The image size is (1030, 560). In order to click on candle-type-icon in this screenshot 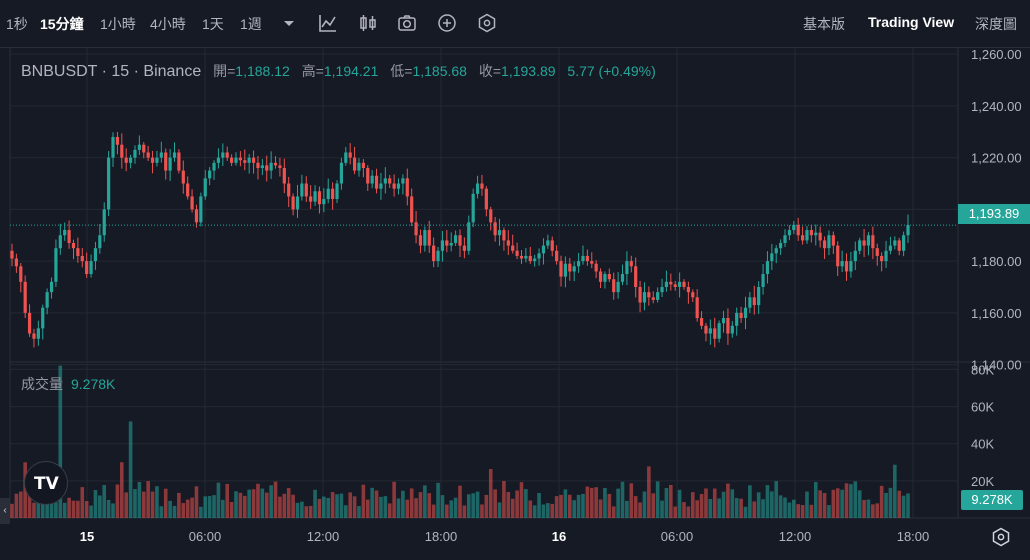, I will do `click(368, 23)`.